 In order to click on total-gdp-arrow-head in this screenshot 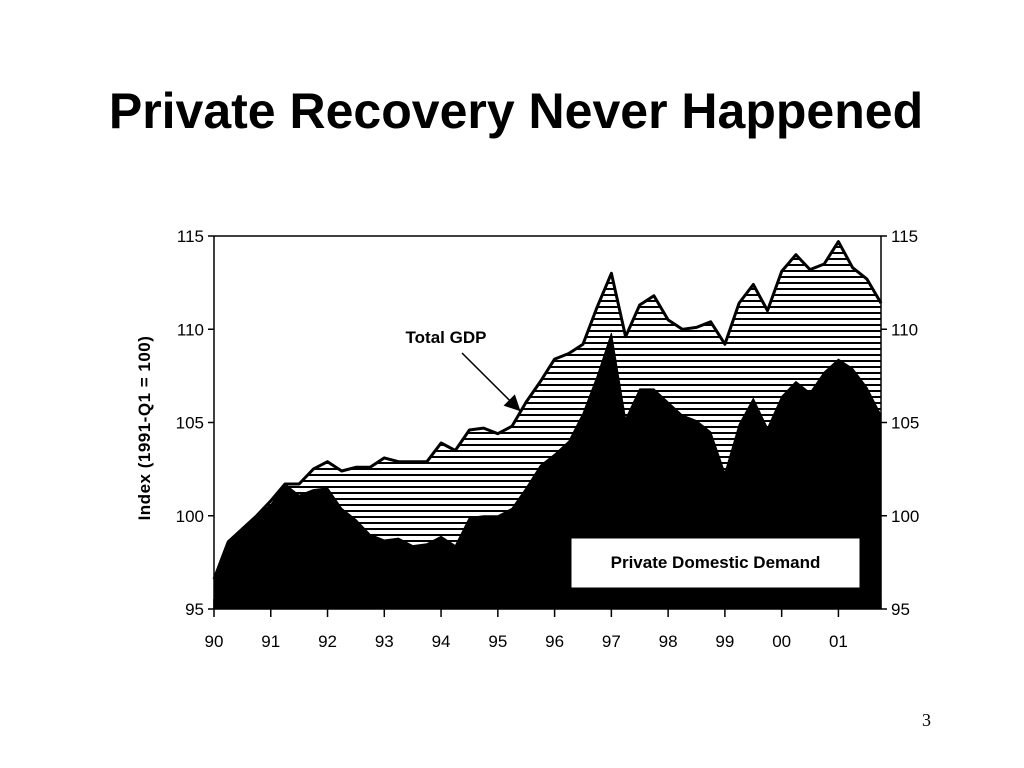, I will do `click(512, 403)`.